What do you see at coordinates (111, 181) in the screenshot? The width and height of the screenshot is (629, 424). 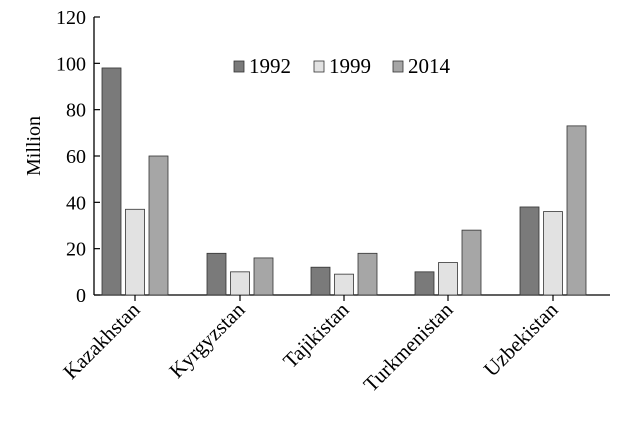 I see `bar-1992-kazakhstan` at bounding box center [111, 181].